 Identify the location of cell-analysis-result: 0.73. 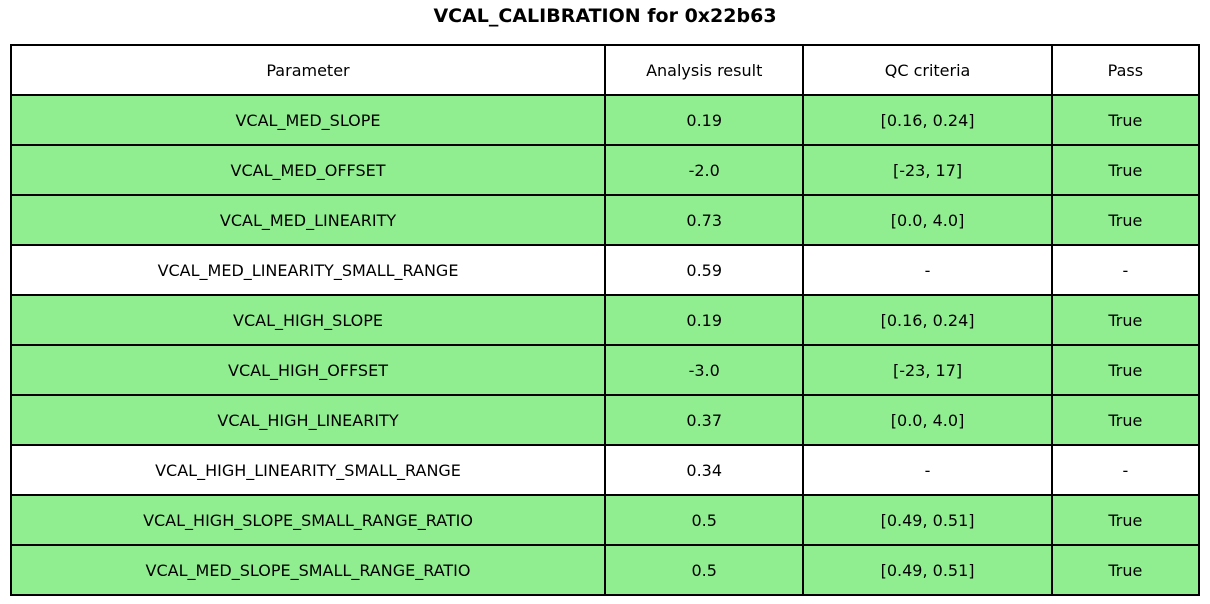
(704, 220).